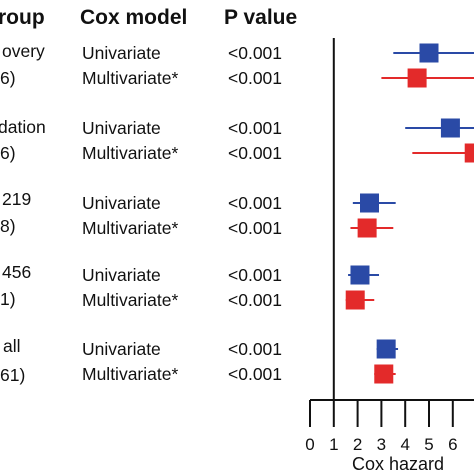  Describe the element at coordinates (133, 17) in the screenshot. I see `header-cox-model: Cox model` at that location.